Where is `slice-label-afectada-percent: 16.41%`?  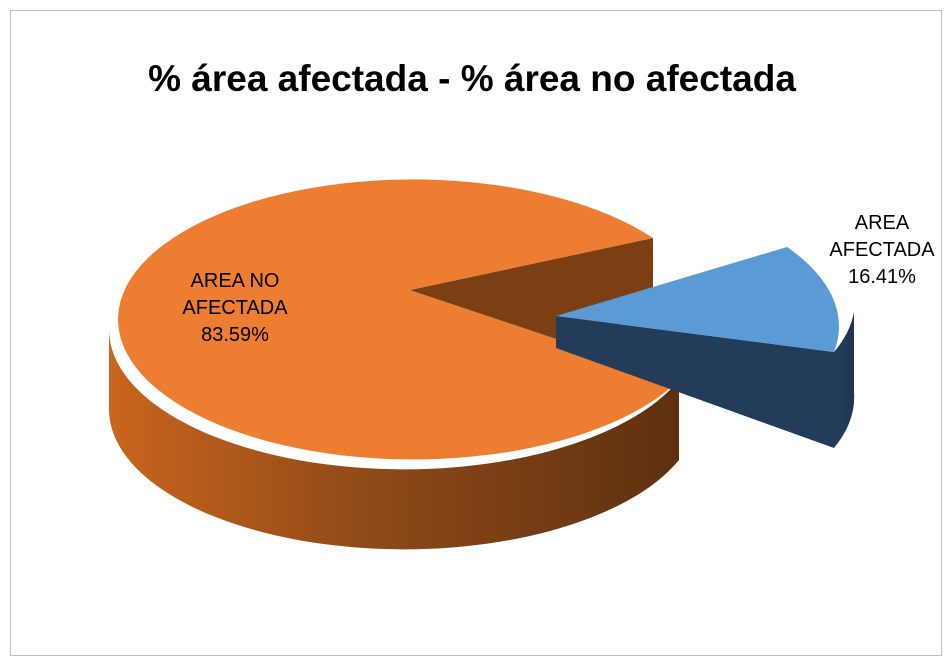
slice-label-afectada-percent: 16.41% is located at coordinates (882, 277).